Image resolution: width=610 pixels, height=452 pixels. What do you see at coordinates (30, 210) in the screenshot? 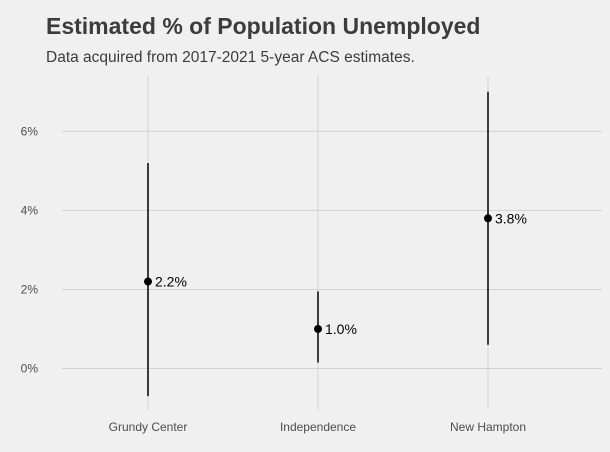
I see `y-tick-label: 4%` at bounding box center [30, 210].